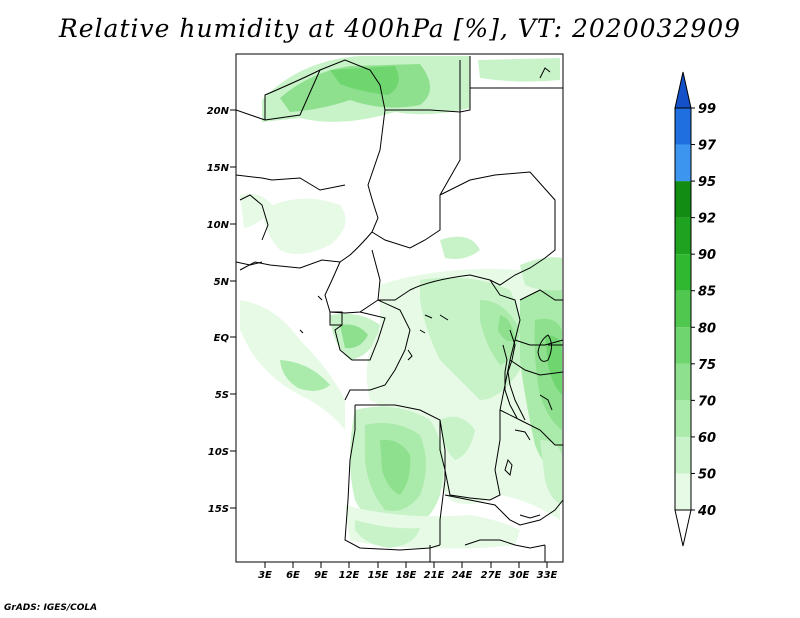 The height and width of the screenshot is (618, 800). I want to click on lon-label-6e: 6E, so click(293, 575).